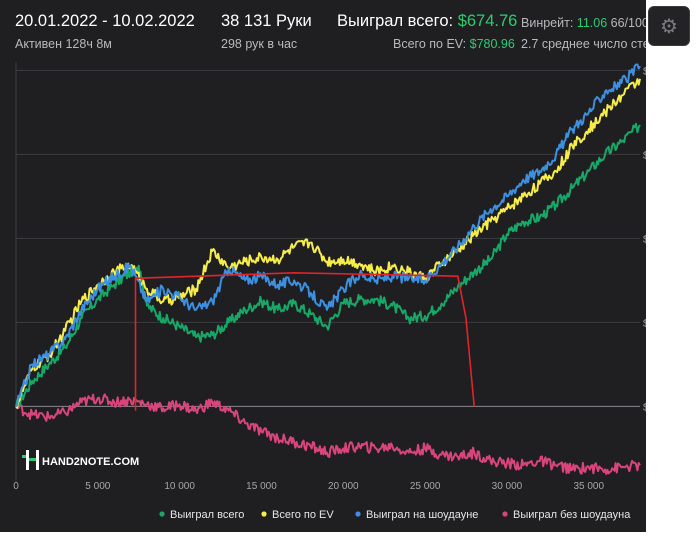 Image resolution: width=700 pixels, height=545 pixels. Describe the element at coordinates (425, 486) in the screenshot. I see `x-tick-label: 25 000` at that location.